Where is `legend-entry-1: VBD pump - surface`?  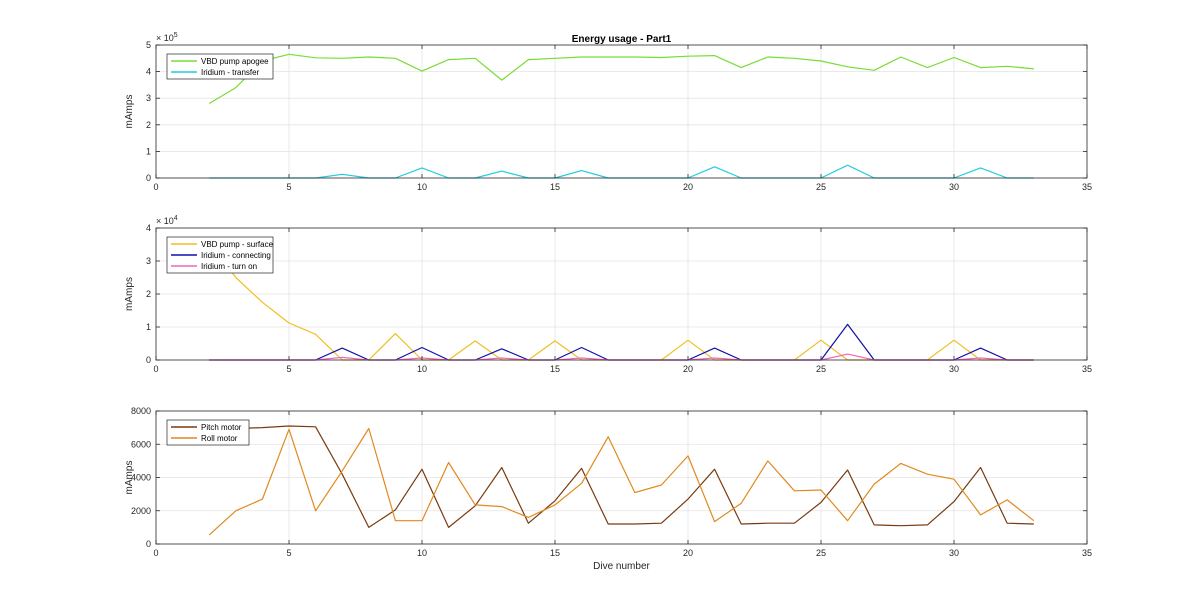 legend-entry-1: VBD pump - surface is located at coordinates (237, 244).